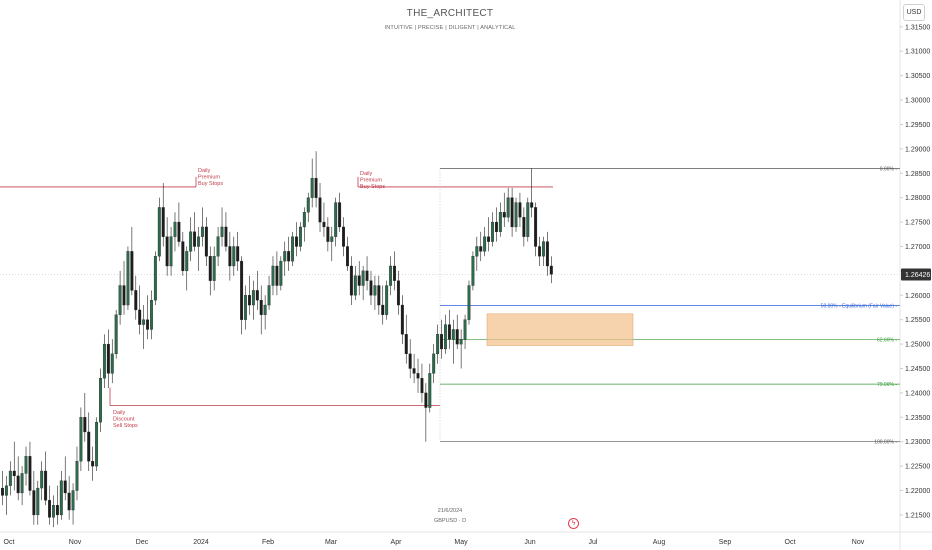  Describe the element at coordinates (659, 542) in the screenshot. I see `x-tick-label: Aug` at that location.